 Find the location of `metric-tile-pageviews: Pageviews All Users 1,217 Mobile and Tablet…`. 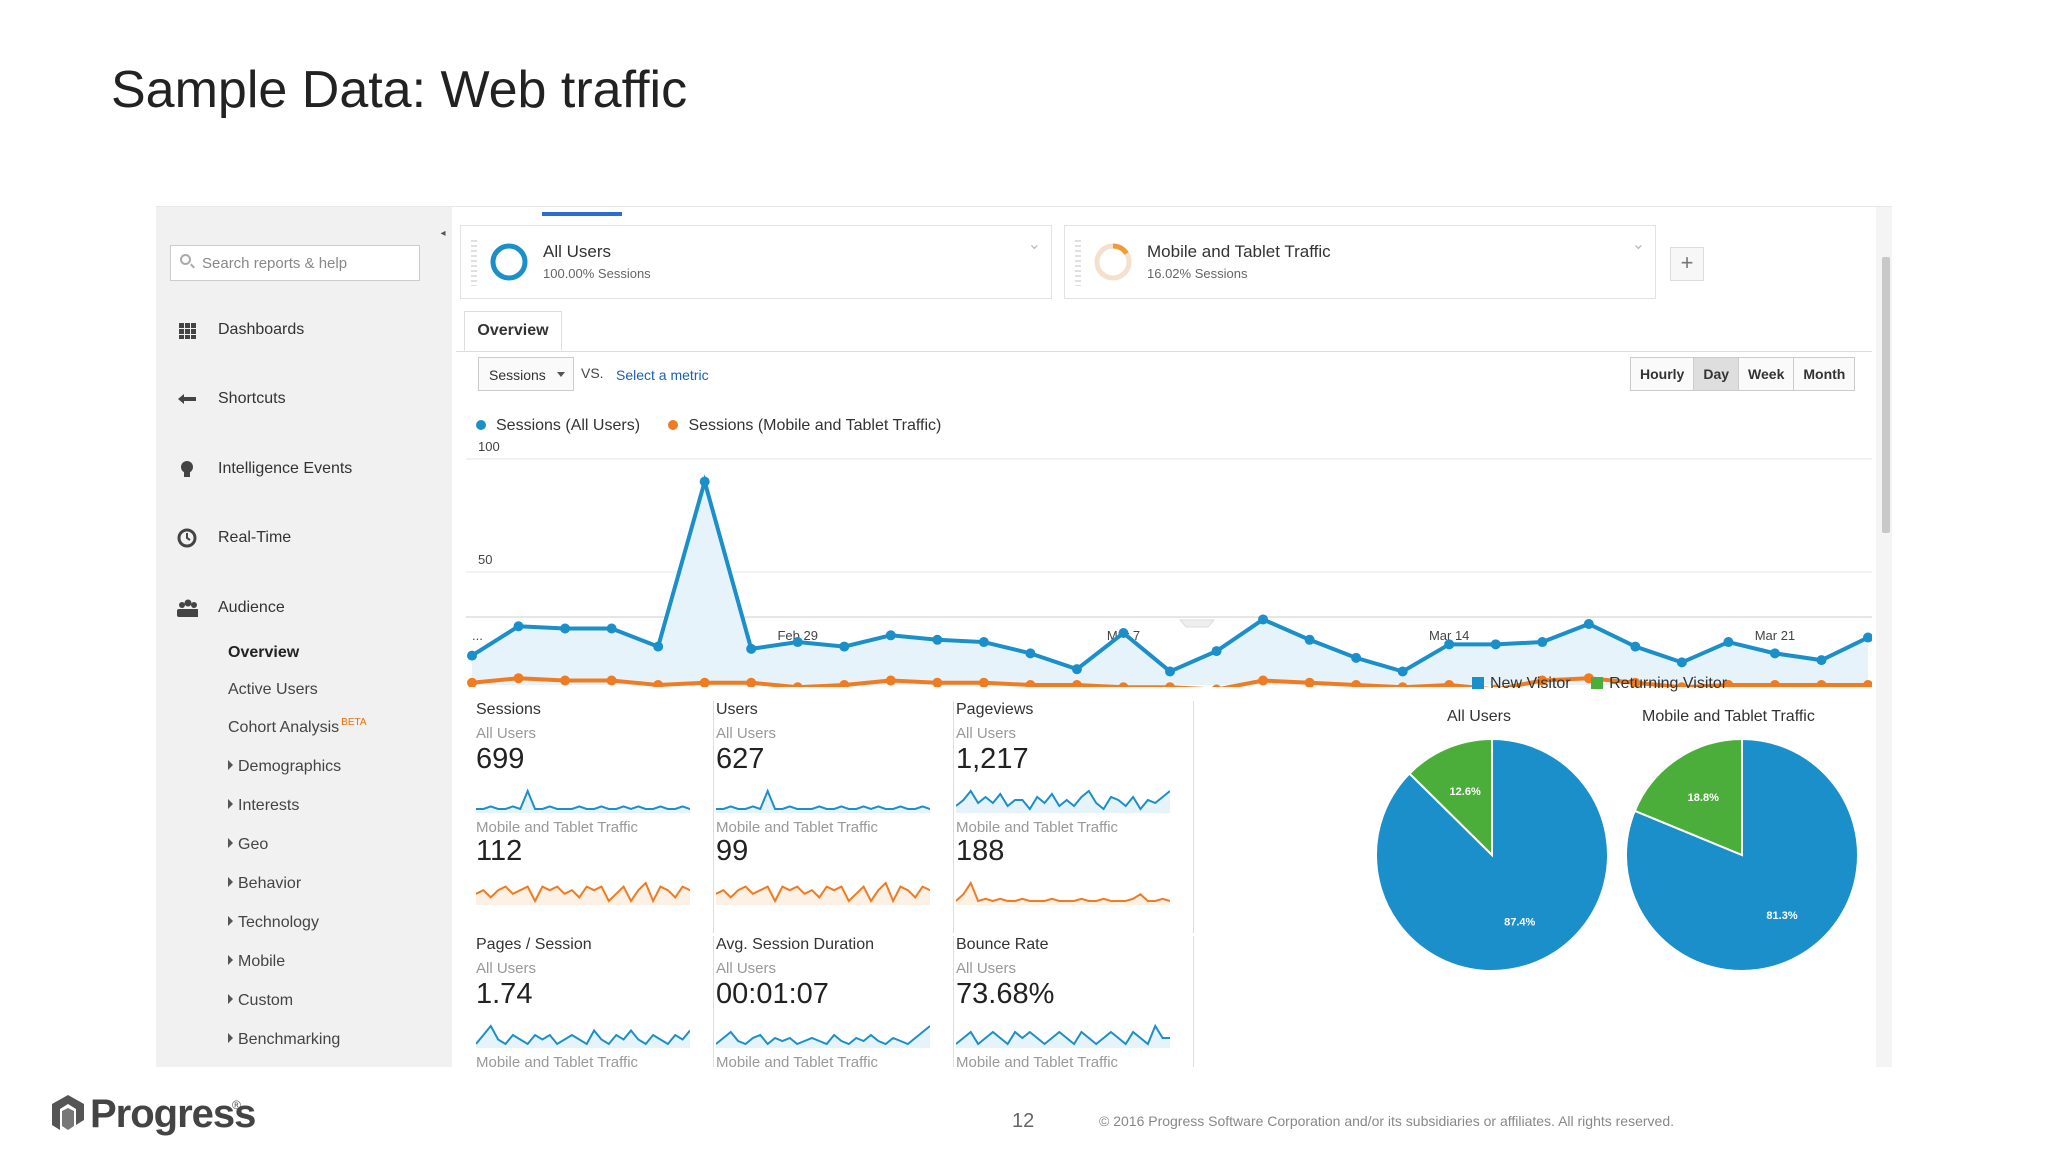

metric-tile-pageviews: Pageviews All Users 1,217 Mobile and Tablet… is located at coordinates (1075, 817).